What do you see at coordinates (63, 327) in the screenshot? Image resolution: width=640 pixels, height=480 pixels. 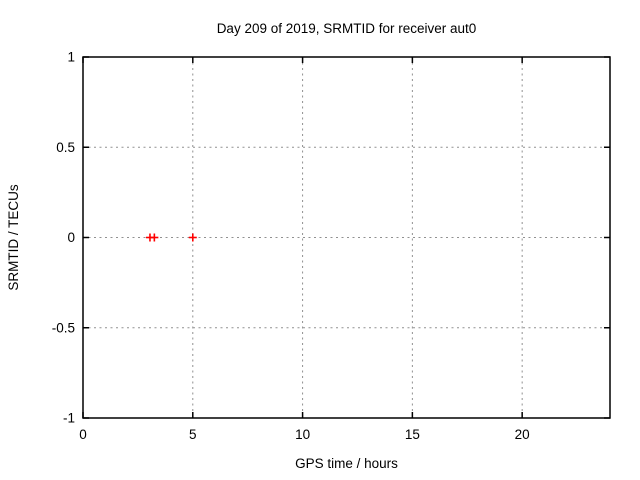 I see `y-tick-label: -0.5` at bounding box center [63, 327].